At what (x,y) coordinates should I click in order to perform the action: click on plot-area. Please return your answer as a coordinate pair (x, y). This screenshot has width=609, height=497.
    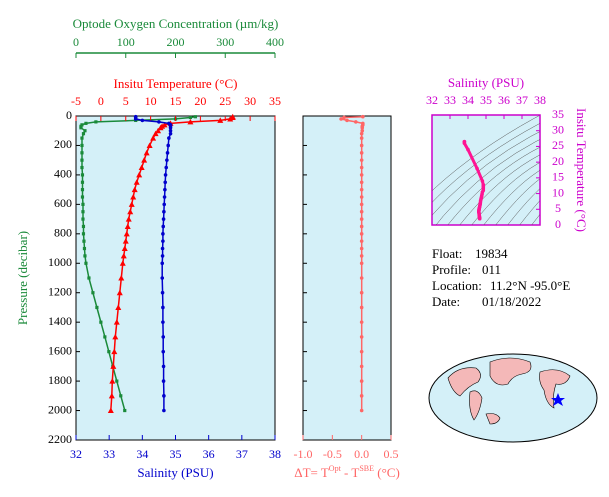
    Looking at the image, I should click on (486, 170).